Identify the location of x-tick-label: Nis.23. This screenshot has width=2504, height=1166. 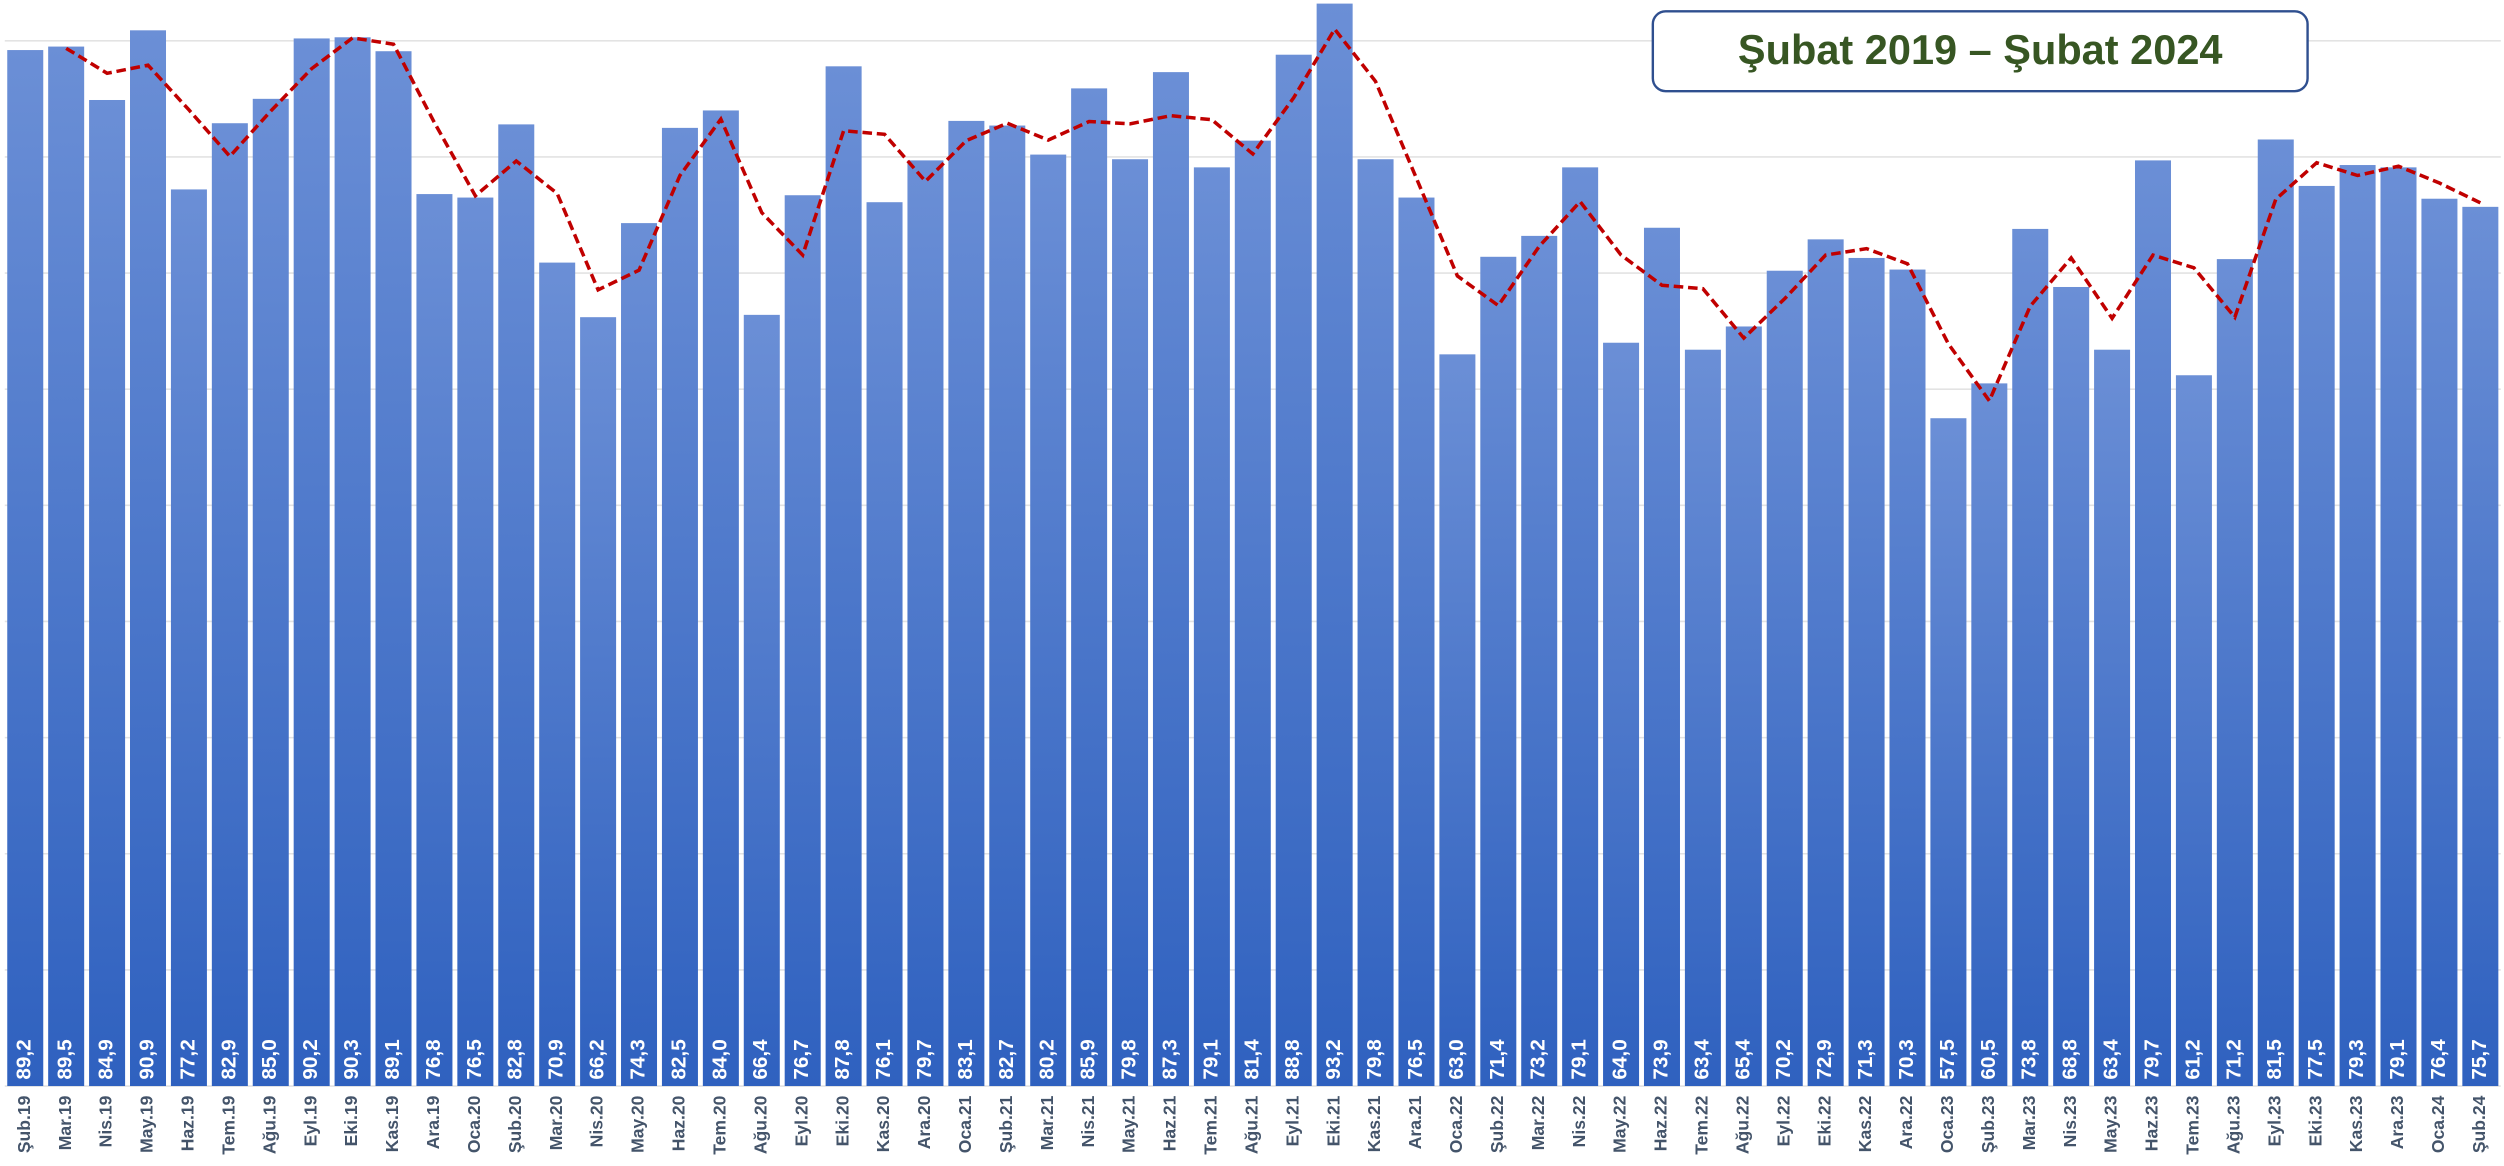
(2070, 1121).